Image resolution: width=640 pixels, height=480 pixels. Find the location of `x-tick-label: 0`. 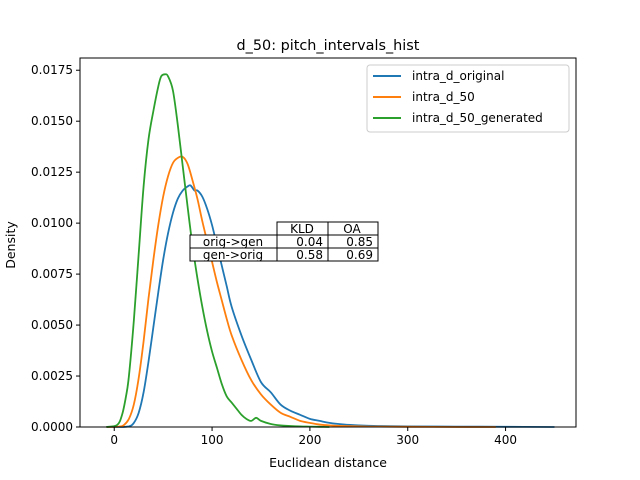

x-tick-label: 0 is located at coordinates (114, 440).